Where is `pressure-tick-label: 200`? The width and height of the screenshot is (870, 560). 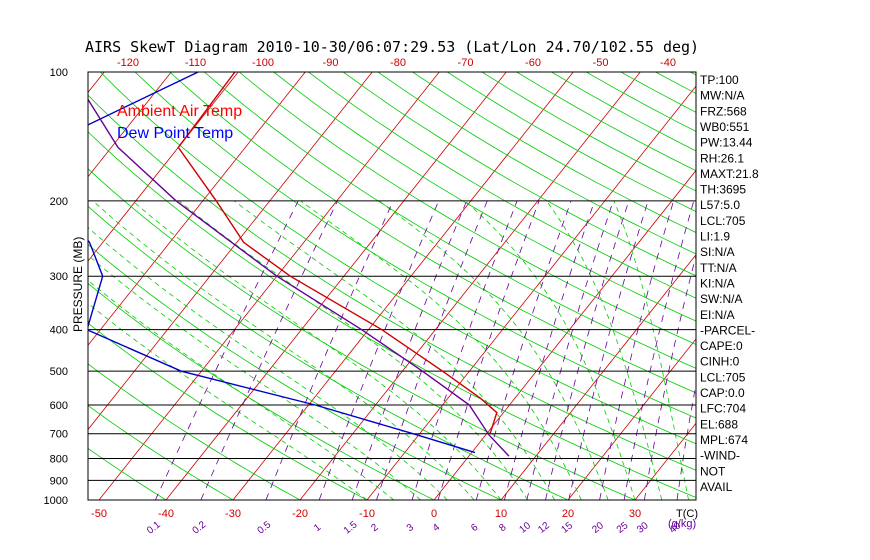
pressure-tick-label: 200 is located at coordinates (59, 202).